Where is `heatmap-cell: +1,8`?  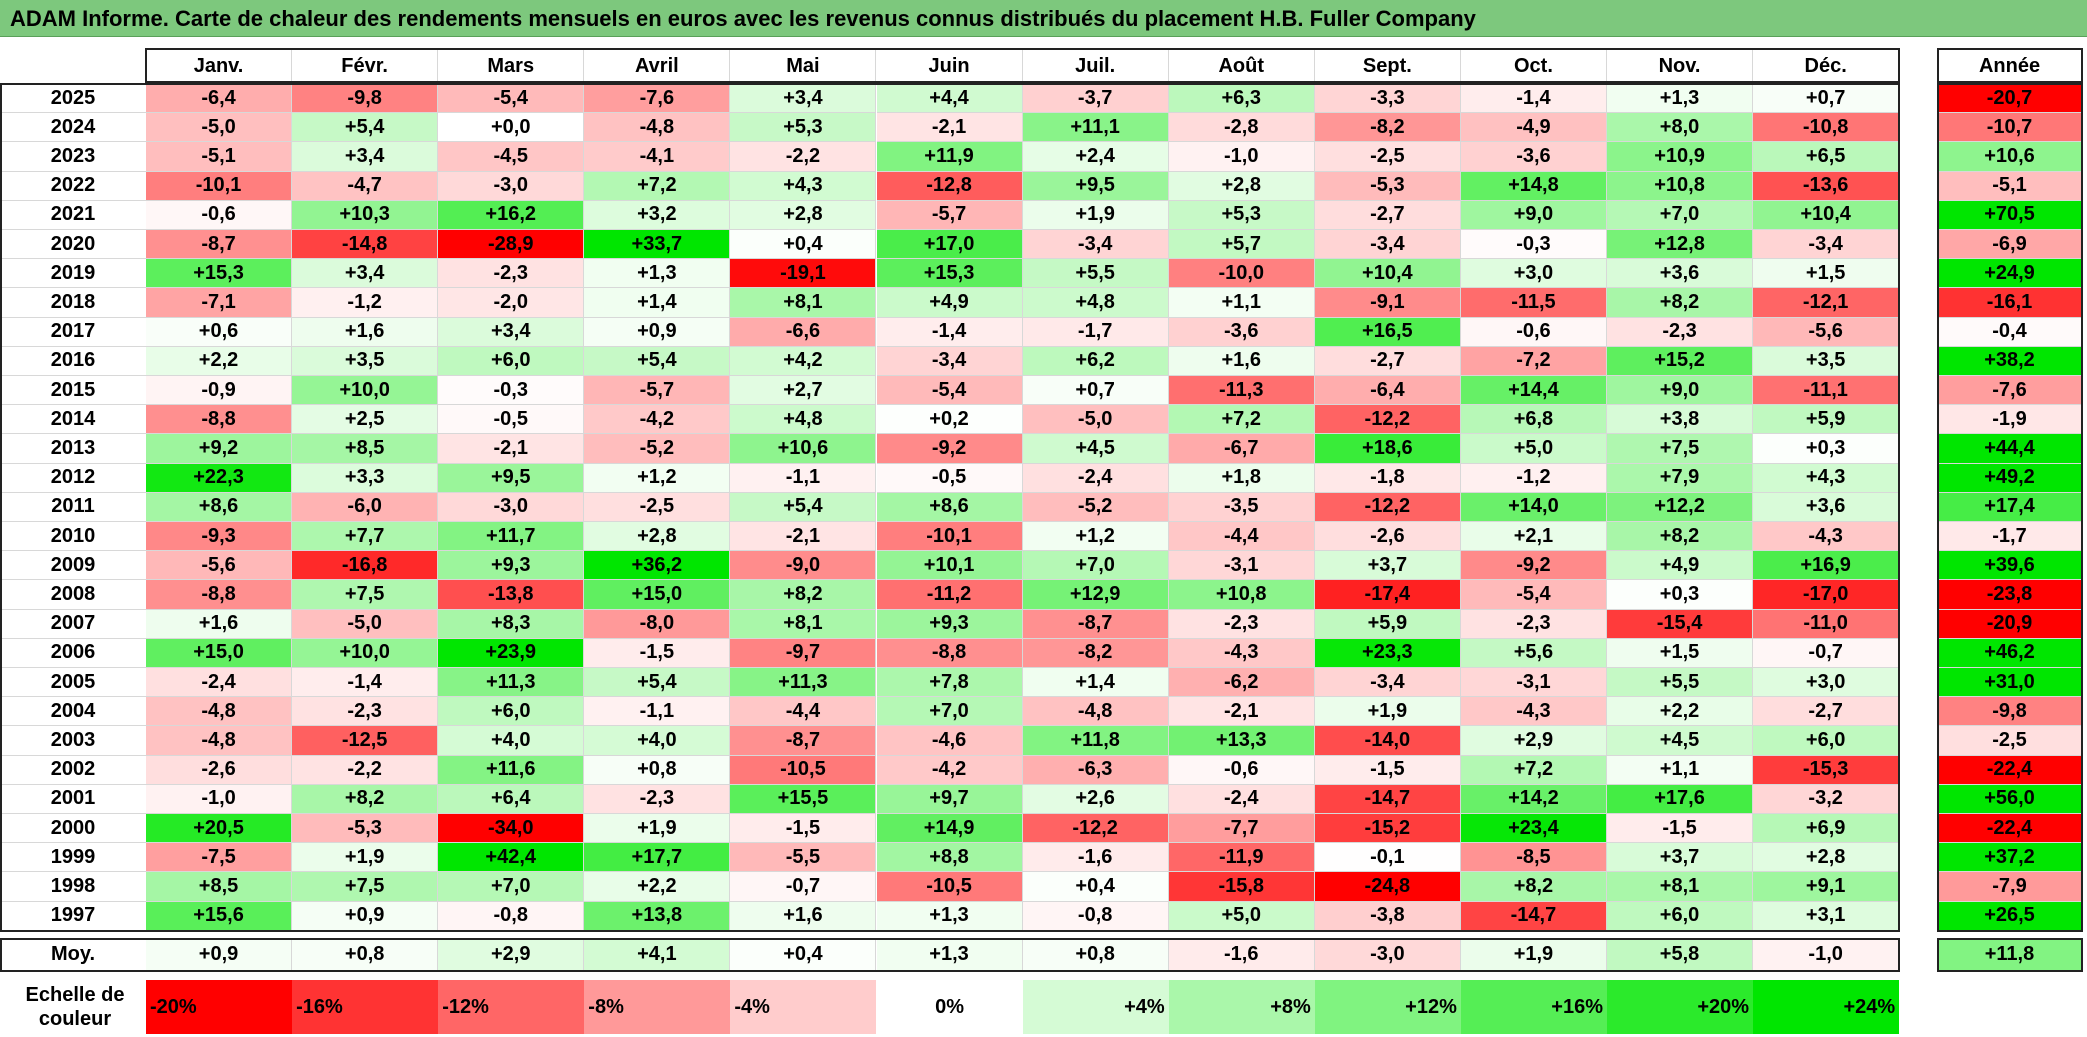 heatmap-cell: +1,8 is located at coordinates (1241, 478).